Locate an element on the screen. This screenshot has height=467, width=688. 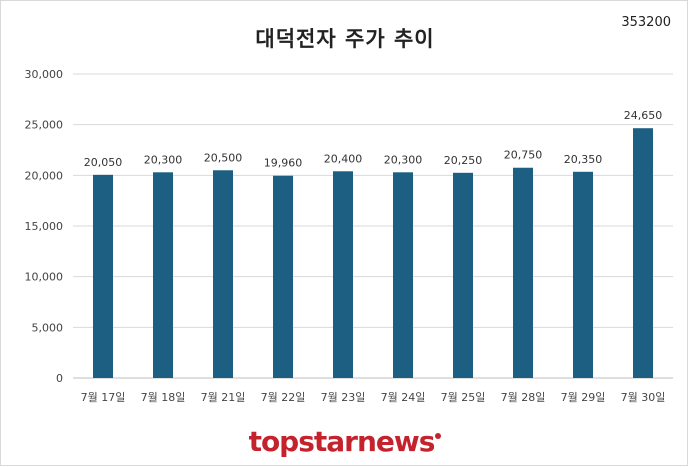
x-tick-label: 7월 18일 is located at coordinates (163, 397).